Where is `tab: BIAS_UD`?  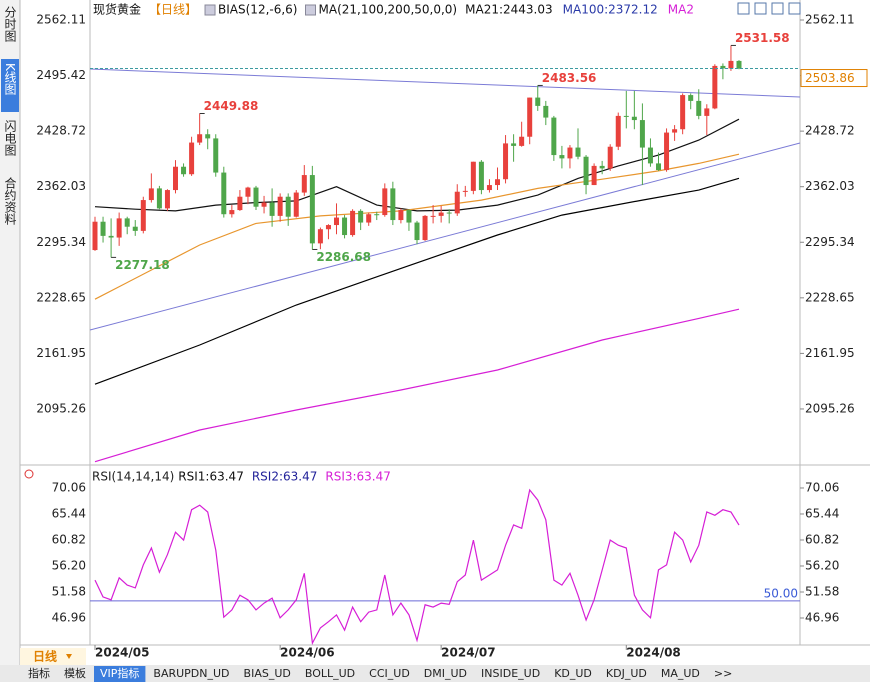
tab: BIAS_UD is located at coordinates (267, 673).